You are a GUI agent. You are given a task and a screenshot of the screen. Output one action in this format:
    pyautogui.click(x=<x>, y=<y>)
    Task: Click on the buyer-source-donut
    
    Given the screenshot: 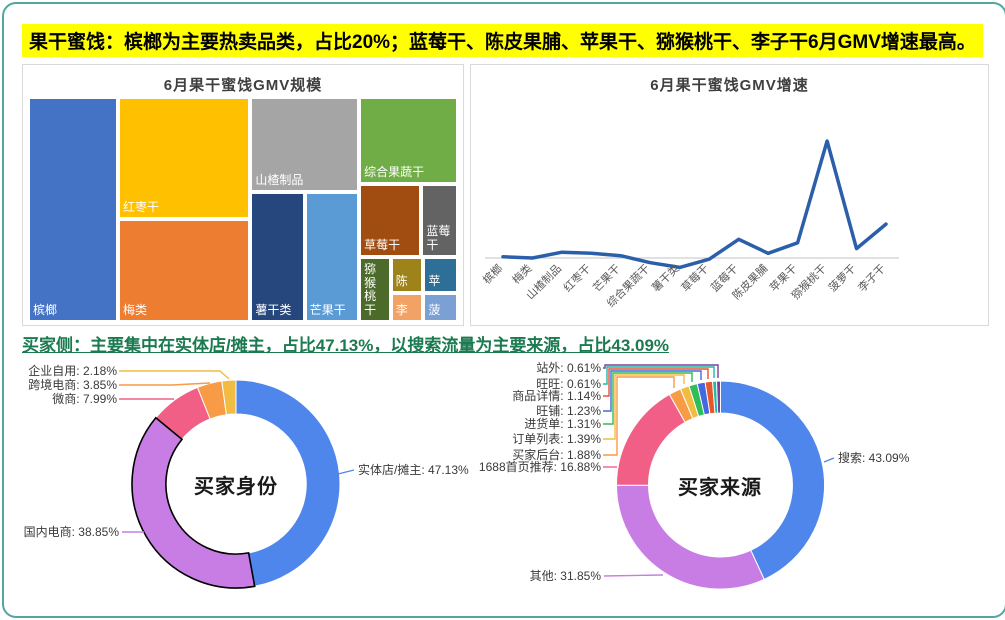 What is the action you would take?
    pyautogui.click(x=719, y=477)
    